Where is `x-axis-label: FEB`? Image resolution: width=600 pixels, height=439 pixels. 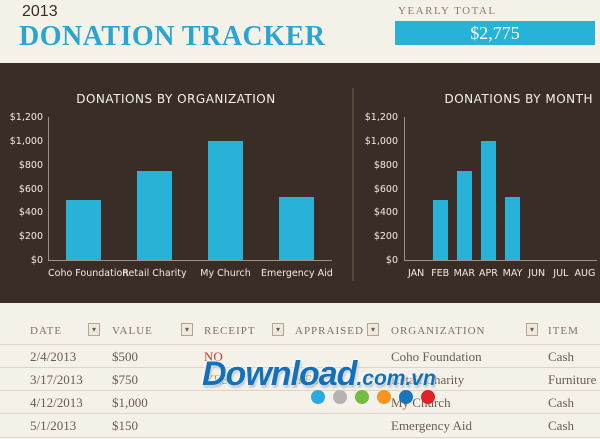
x-axis-label: FEB is located at coordinates (440, 273).